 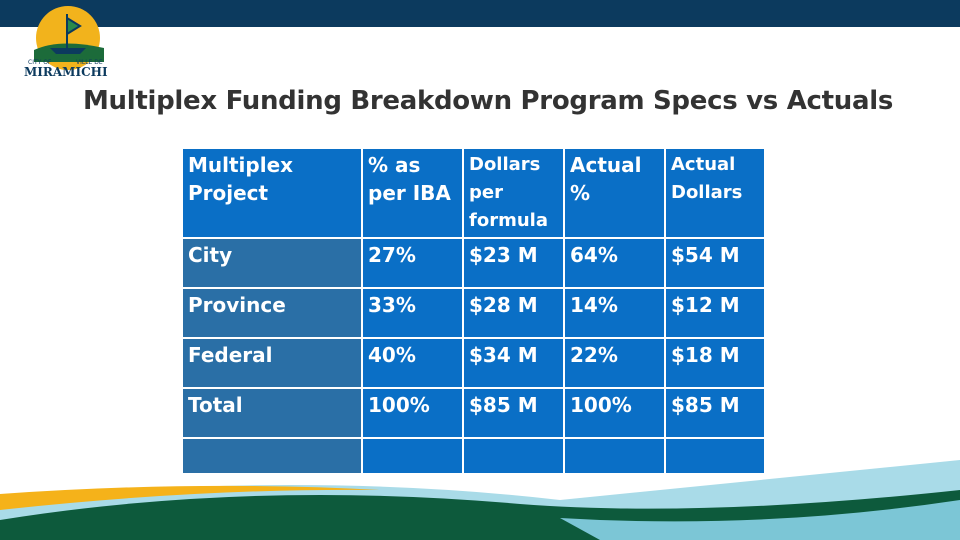 What do you see at coordinates (715, 363) in the screenshot?
I see `table-cell: $18 M` at bounding box center [715, 363].